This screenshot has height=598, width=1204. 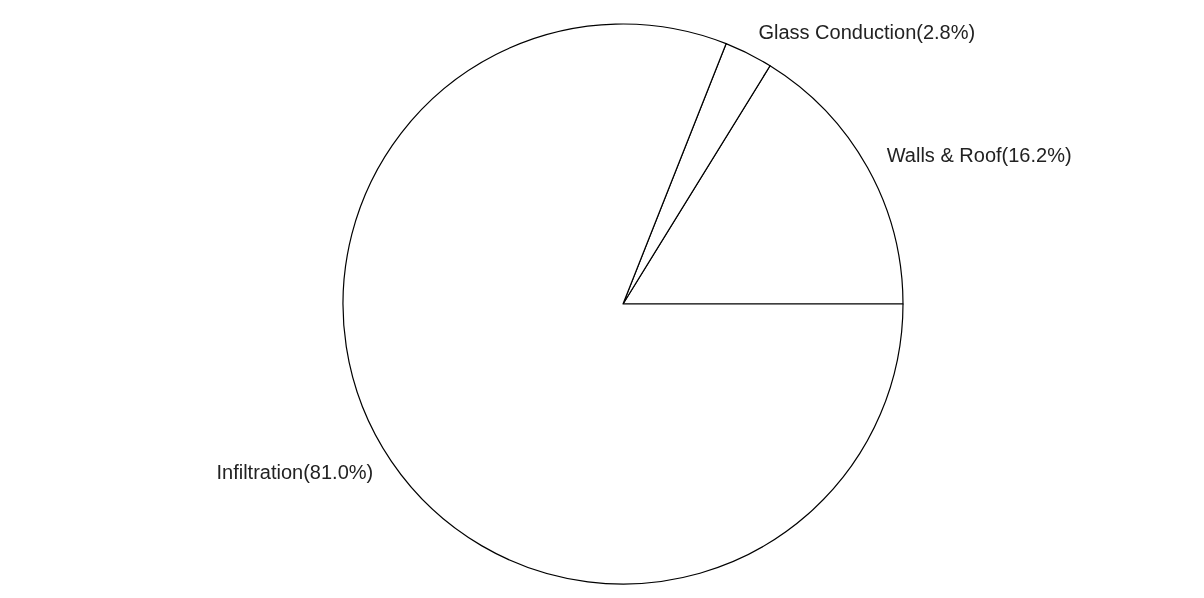 I want to click on slice-label: Walls & Roof(16.2%), so click(x=979, y=155).